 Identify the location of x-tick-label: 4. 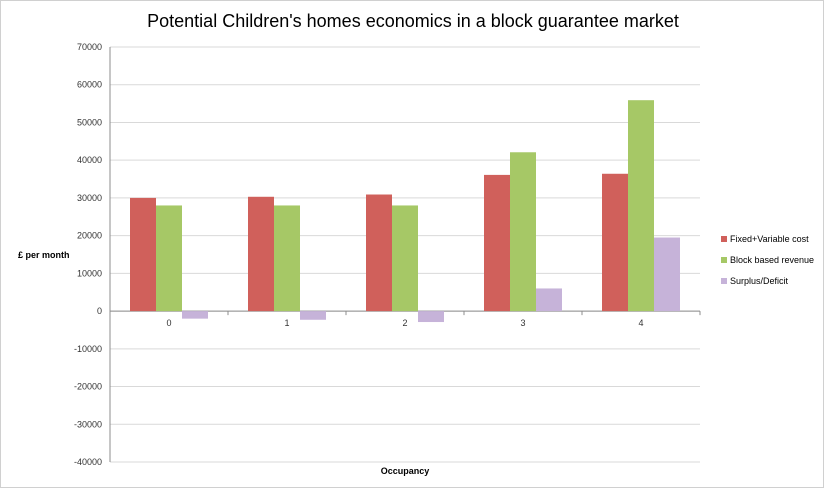
(640, 323).